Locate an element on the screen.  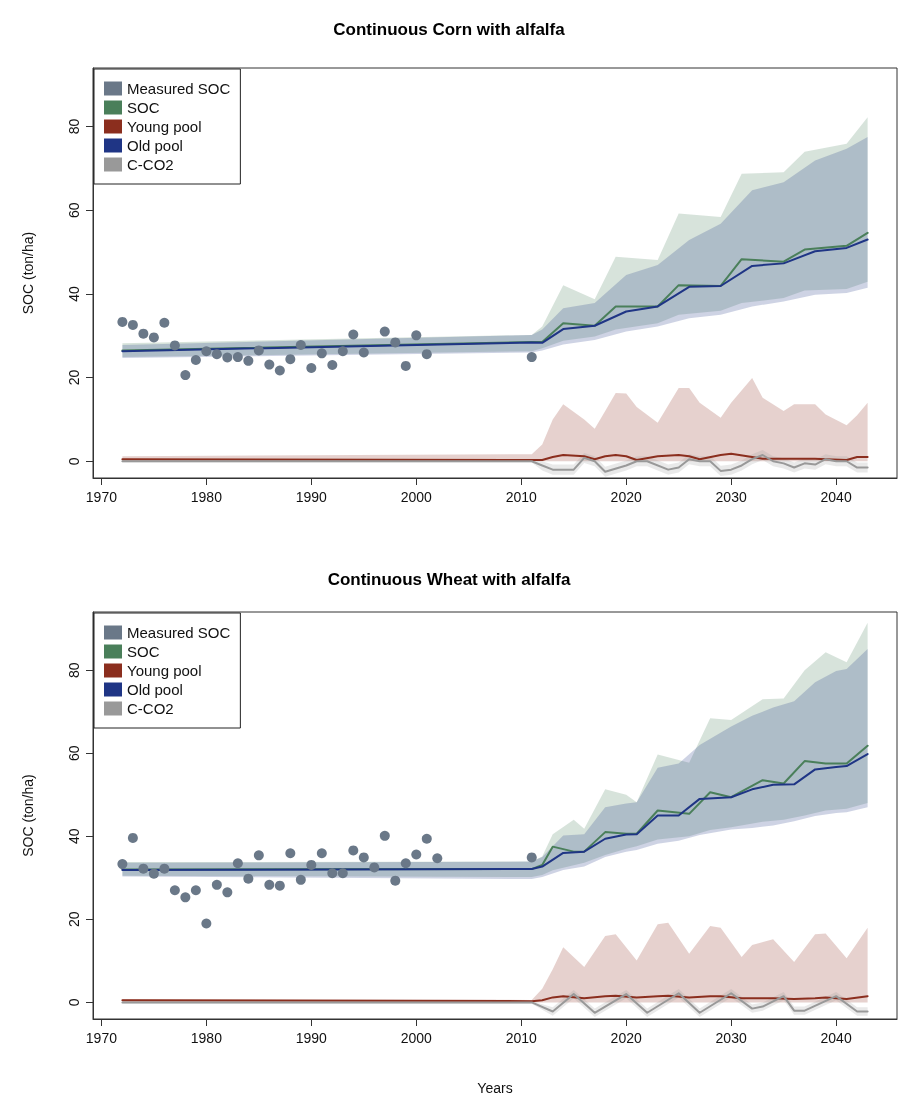
x-axis-title: Years is located at coordinates (495, 1088).